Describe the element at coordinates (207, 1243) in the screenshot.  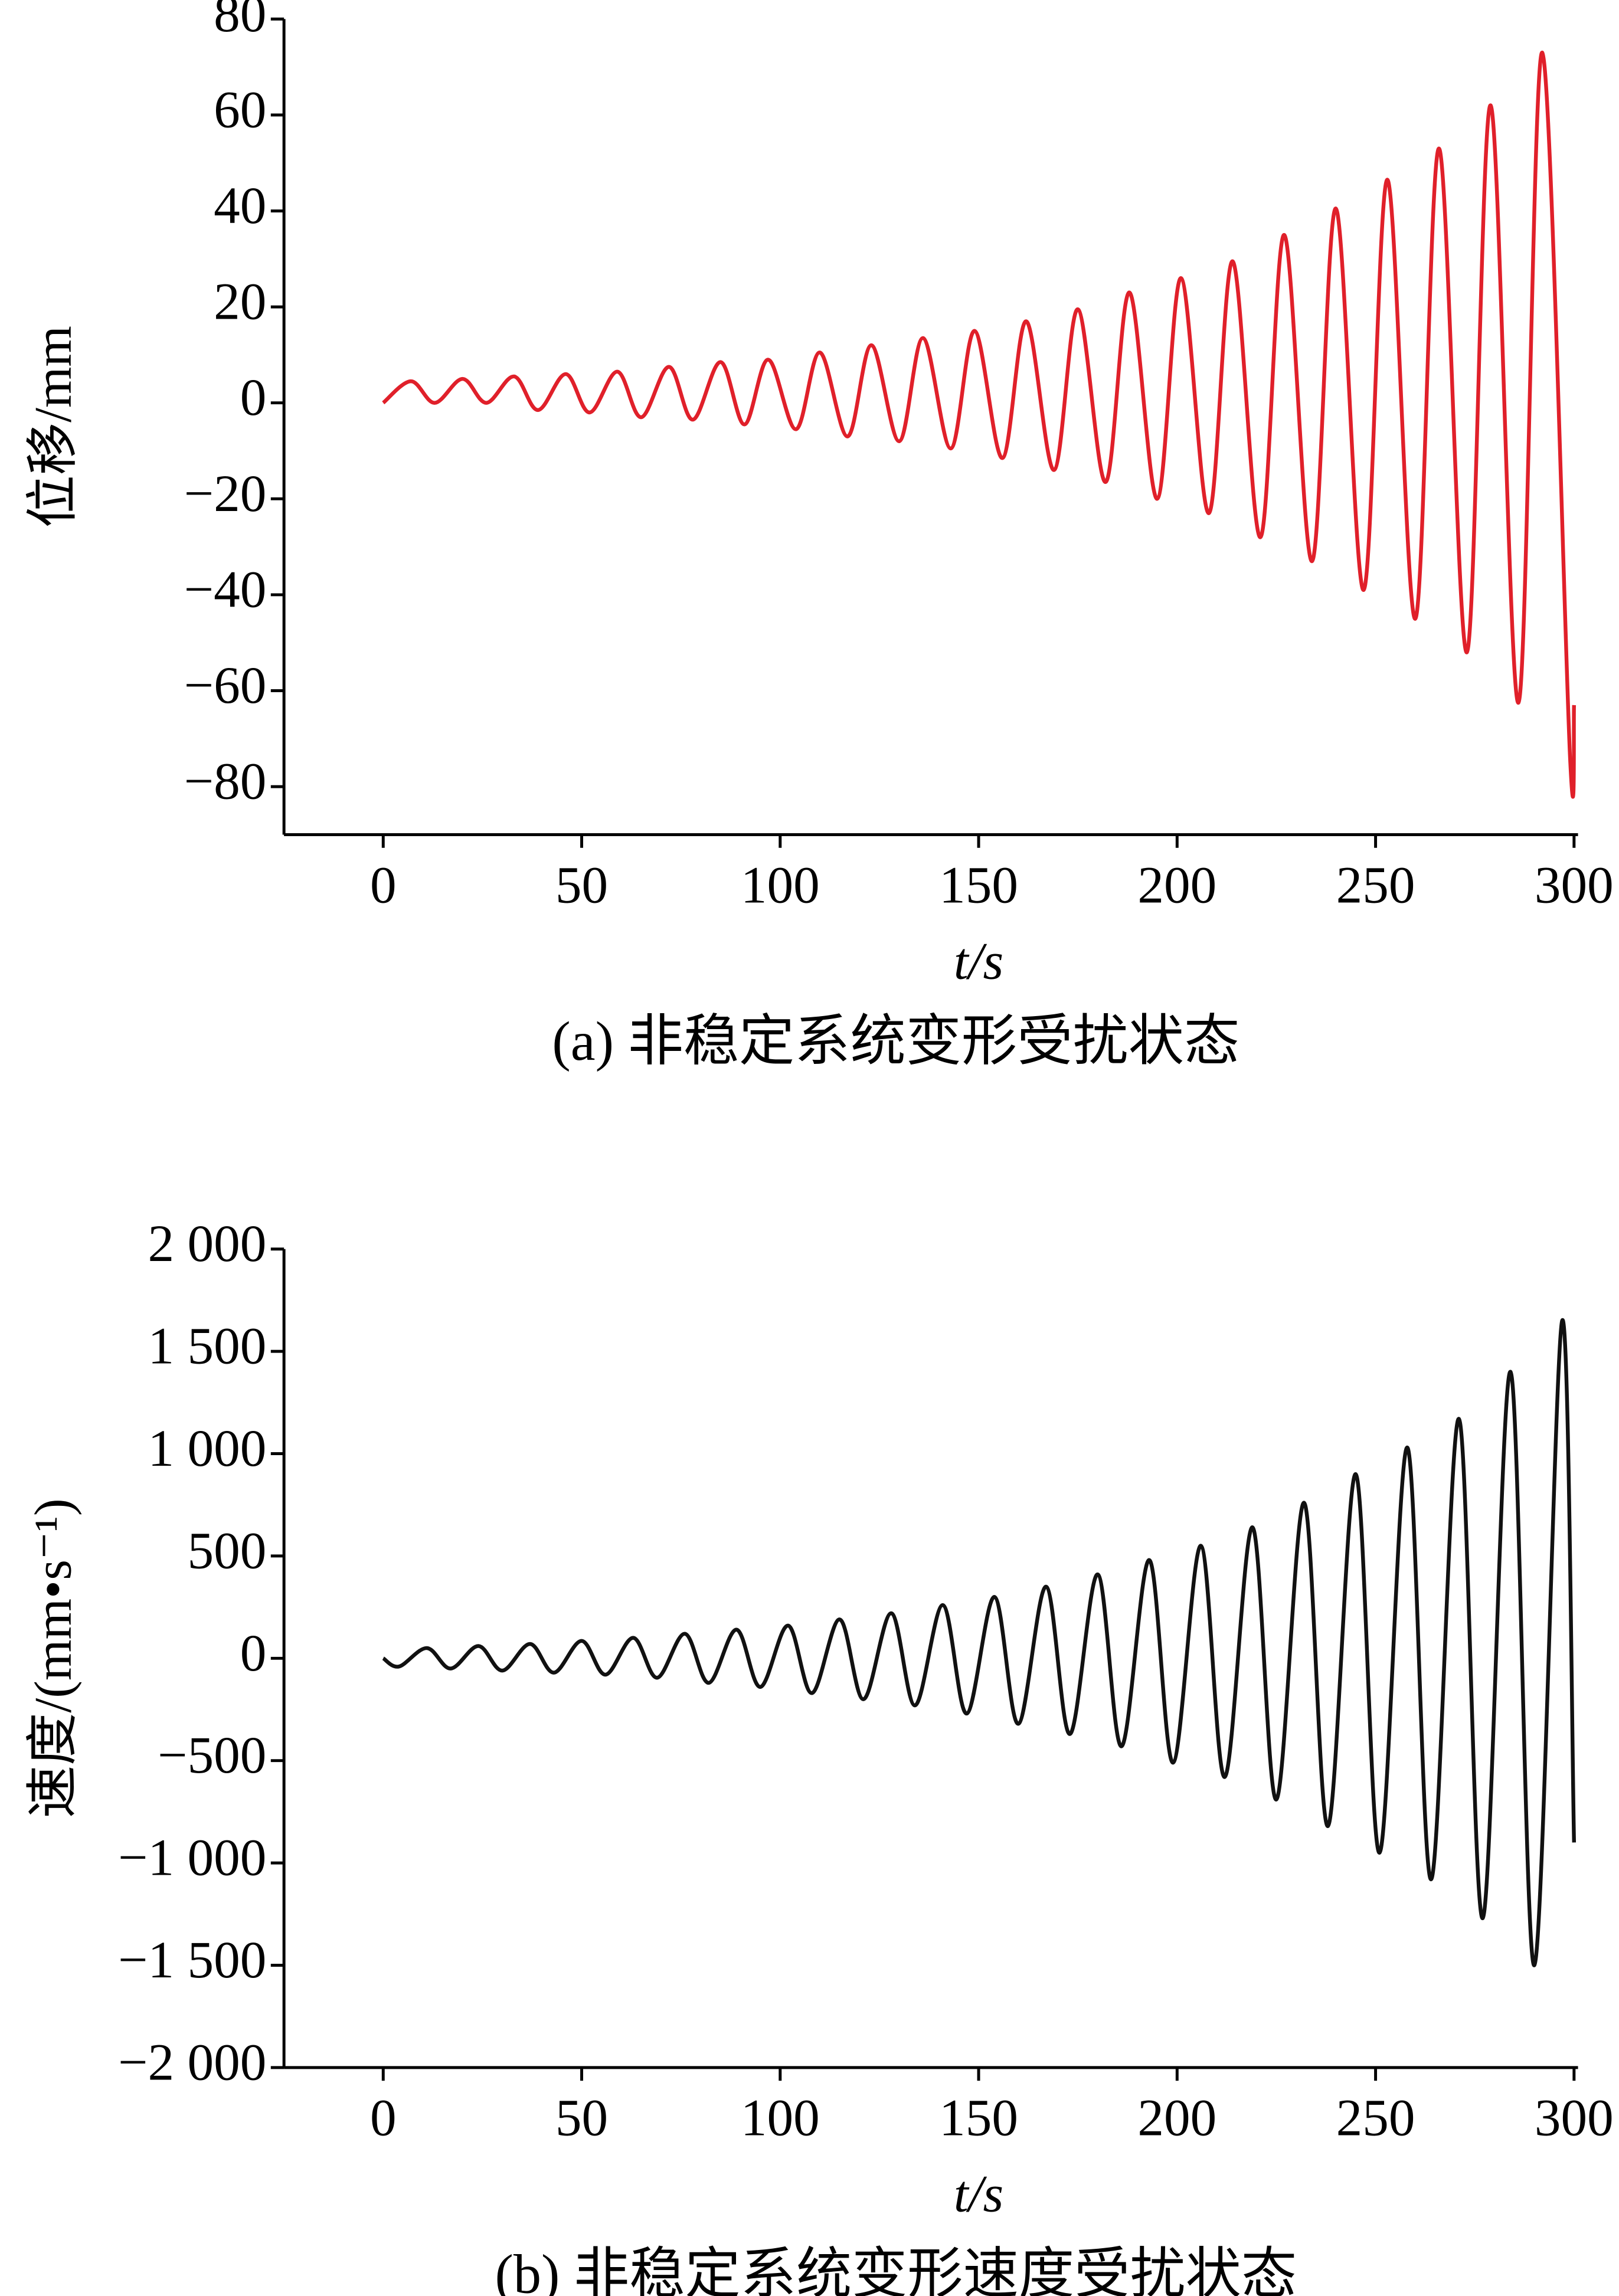
I see `y-tick-label: 2 000` at that location.